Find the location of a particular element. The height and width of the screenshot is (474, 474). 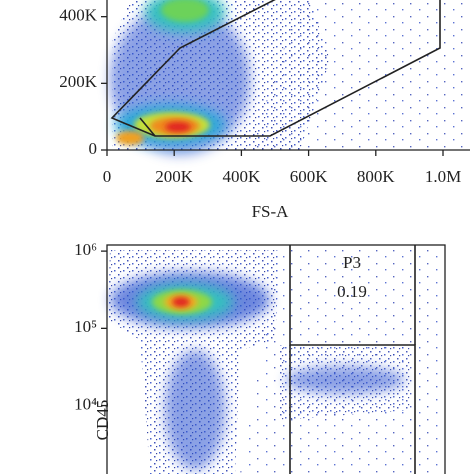

x-tick-label: 800K is located at coordinates (376, 176).